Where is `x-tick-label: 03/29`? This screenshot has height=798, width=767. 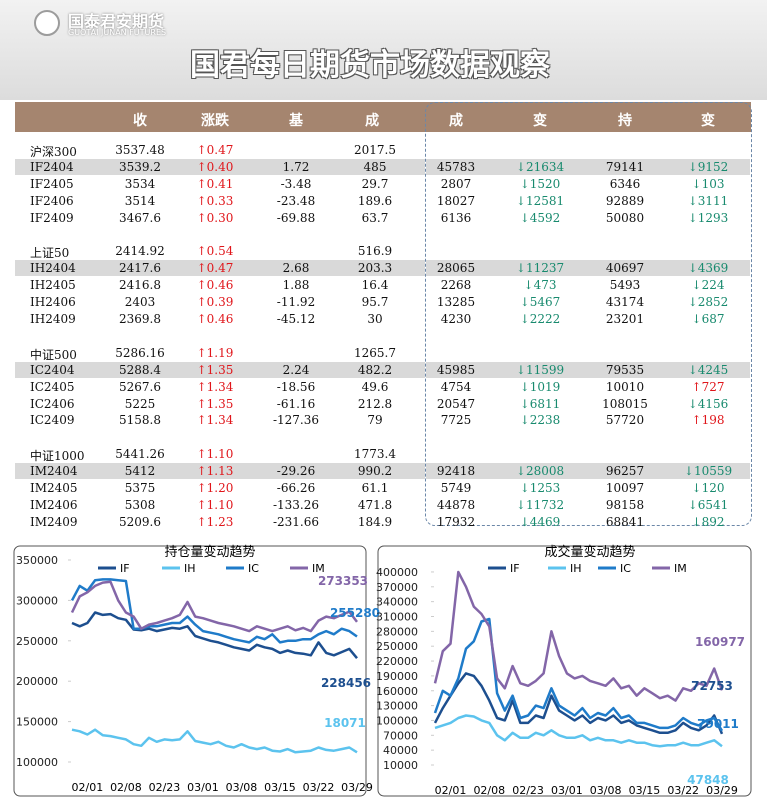 x-tick-label: 03/29 is located at coordinates (722, 790).